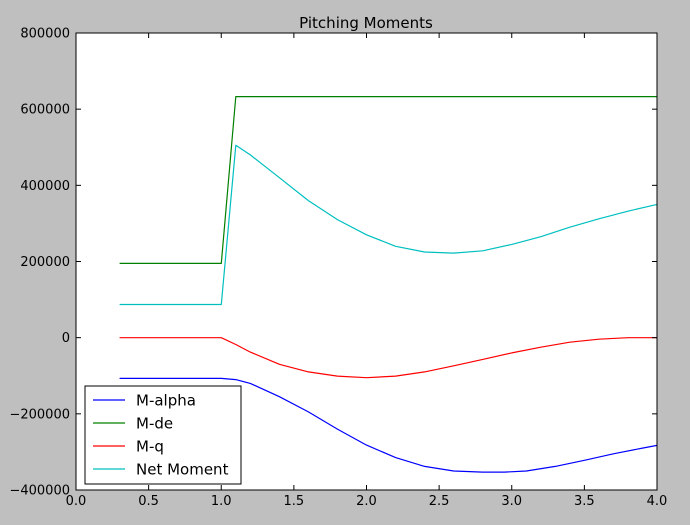 This screenshot has width=690, height=525. What do you see at coordinates (150, 447) in the screenshot?
I see `legend-label: M-q` at bounding box center [150, 447].